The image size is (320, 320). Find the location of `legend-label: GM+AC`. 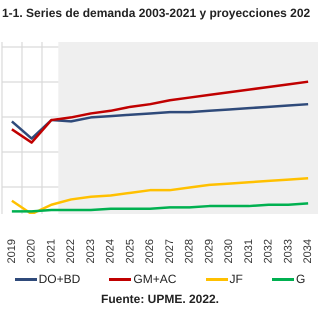

legend-label: GM+AC is located at coordinates (154, 279).